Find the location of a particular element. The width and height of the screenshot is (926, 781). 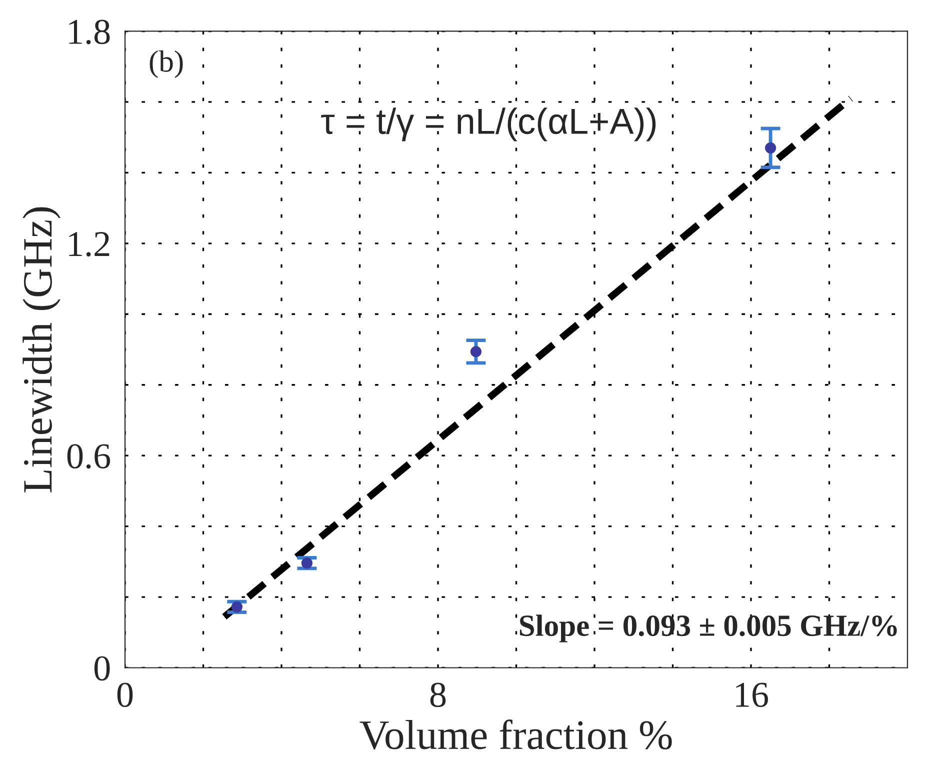

annotation: τ = t/γ = nL/(c(αL+A)) is located at coordinates (488, 125).